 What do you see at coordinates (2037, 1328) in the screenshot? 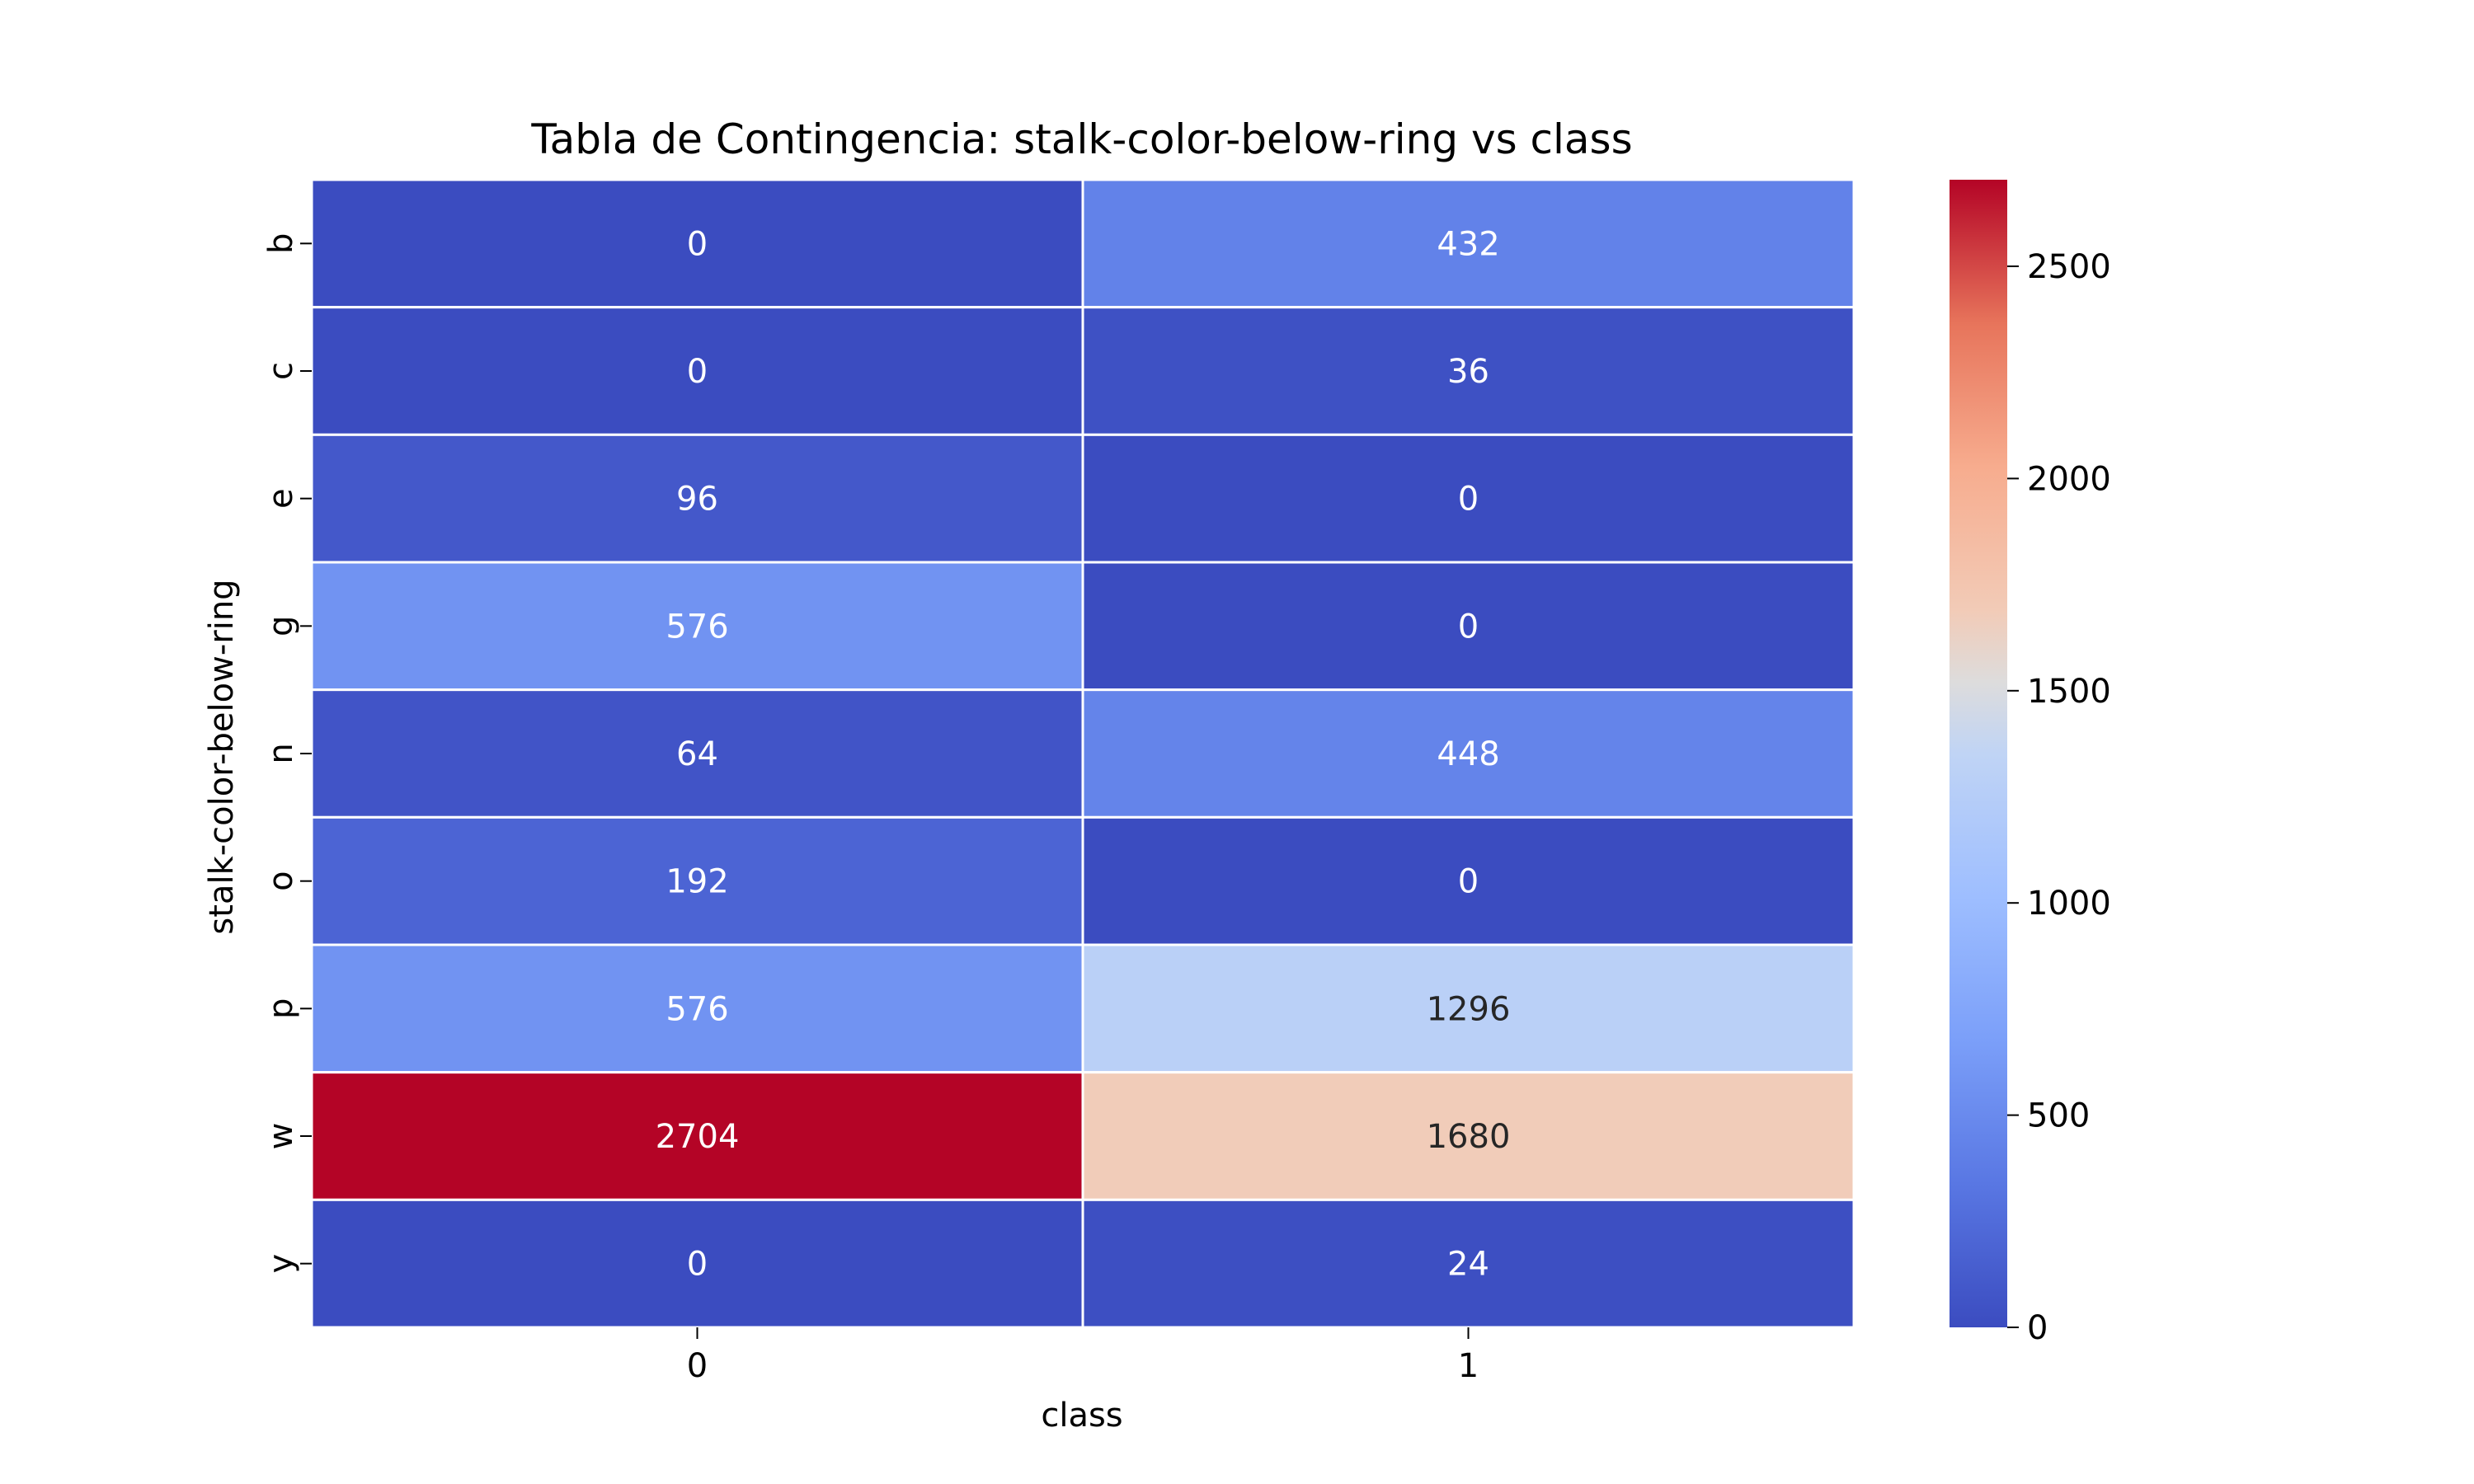
I see `colorbar-tick-label: 0` at bounding box center [2037, 1328].